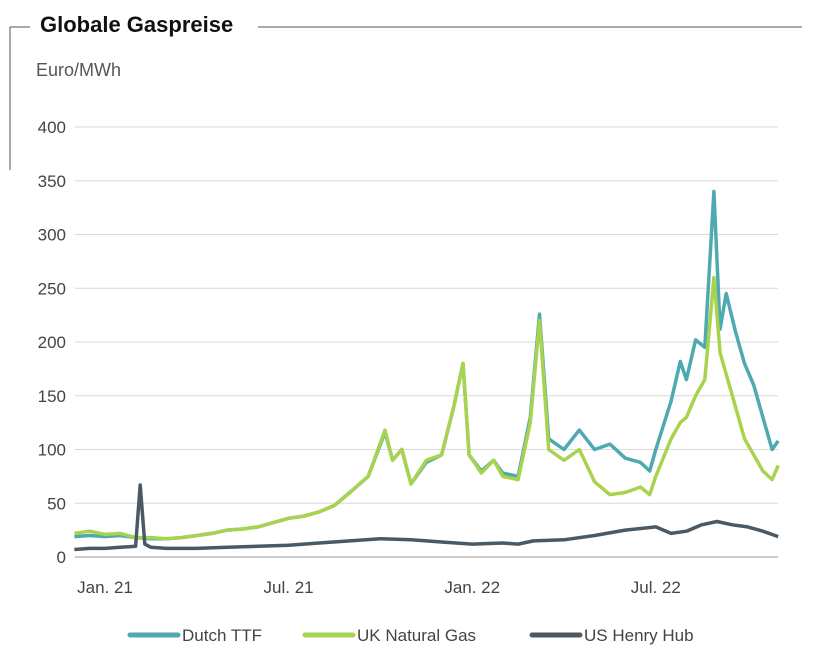 The height and width of the screenshot is (661, 823). What do you see at coordinates (61, 557) in the screenshot?
I see `y-tick-label: 0` at bounding box center [61, 557].